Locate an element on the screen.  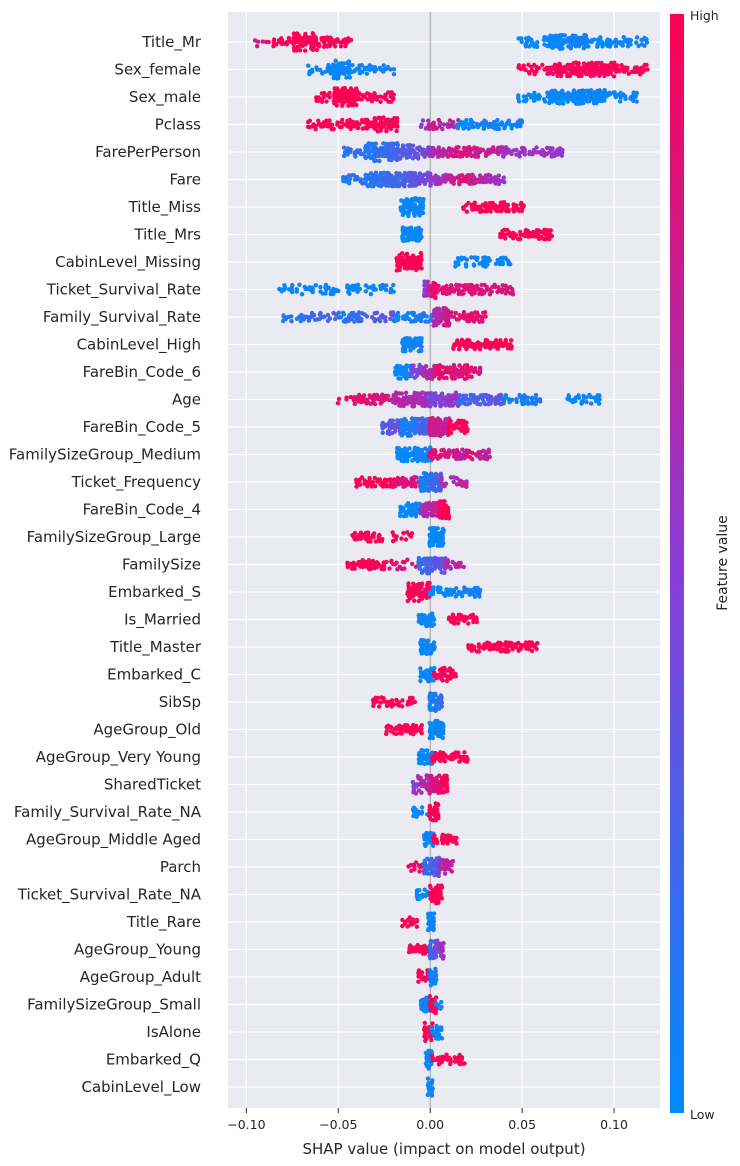
feature-points-ticket_frequency is located at coordinates (411, 482).